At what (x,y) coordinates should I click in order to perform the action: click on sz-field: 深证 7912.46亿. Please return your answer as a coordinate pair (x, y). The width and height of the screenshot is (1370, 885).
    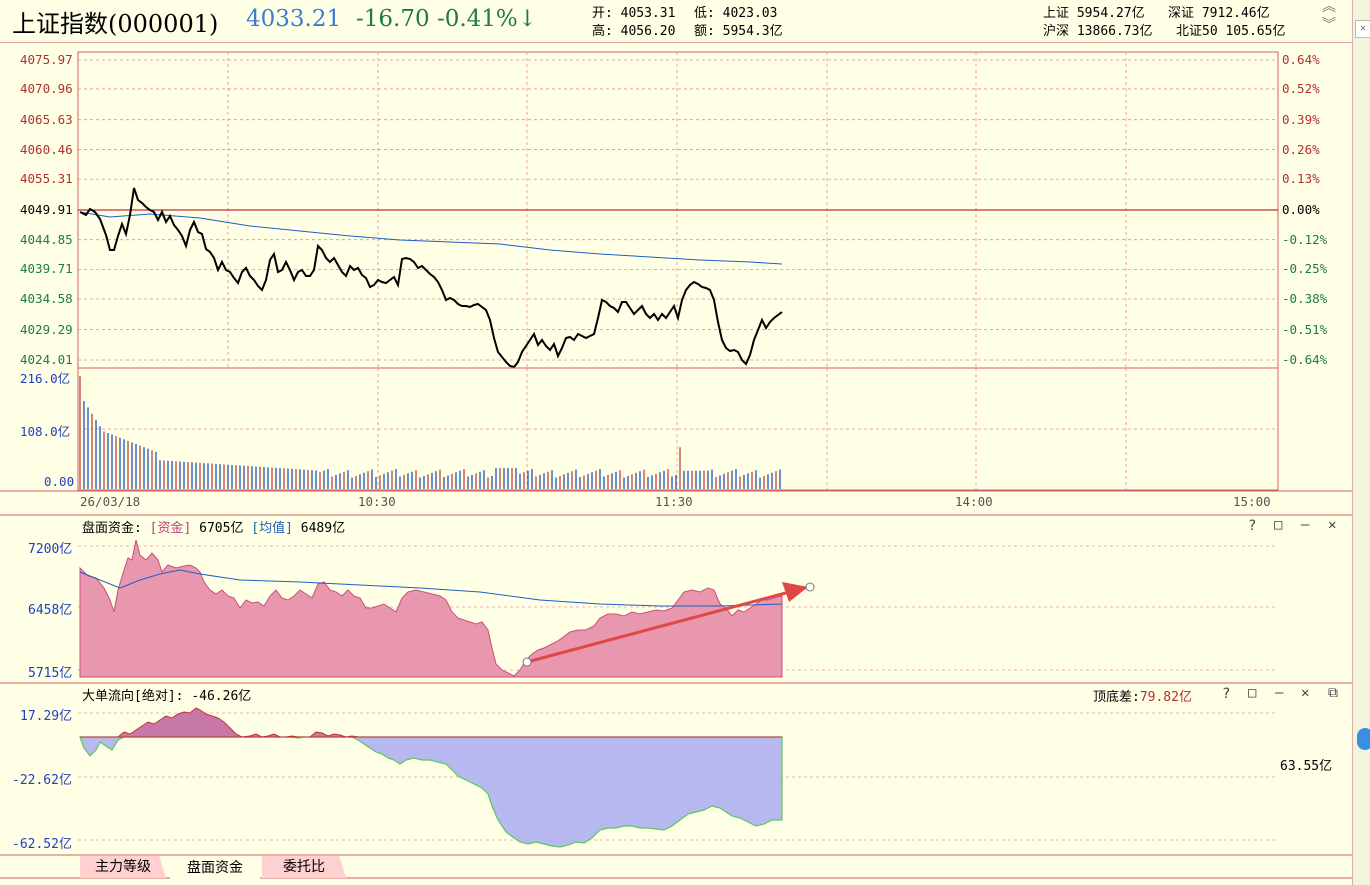
    Looking at the image, I should click on (1219, 11).